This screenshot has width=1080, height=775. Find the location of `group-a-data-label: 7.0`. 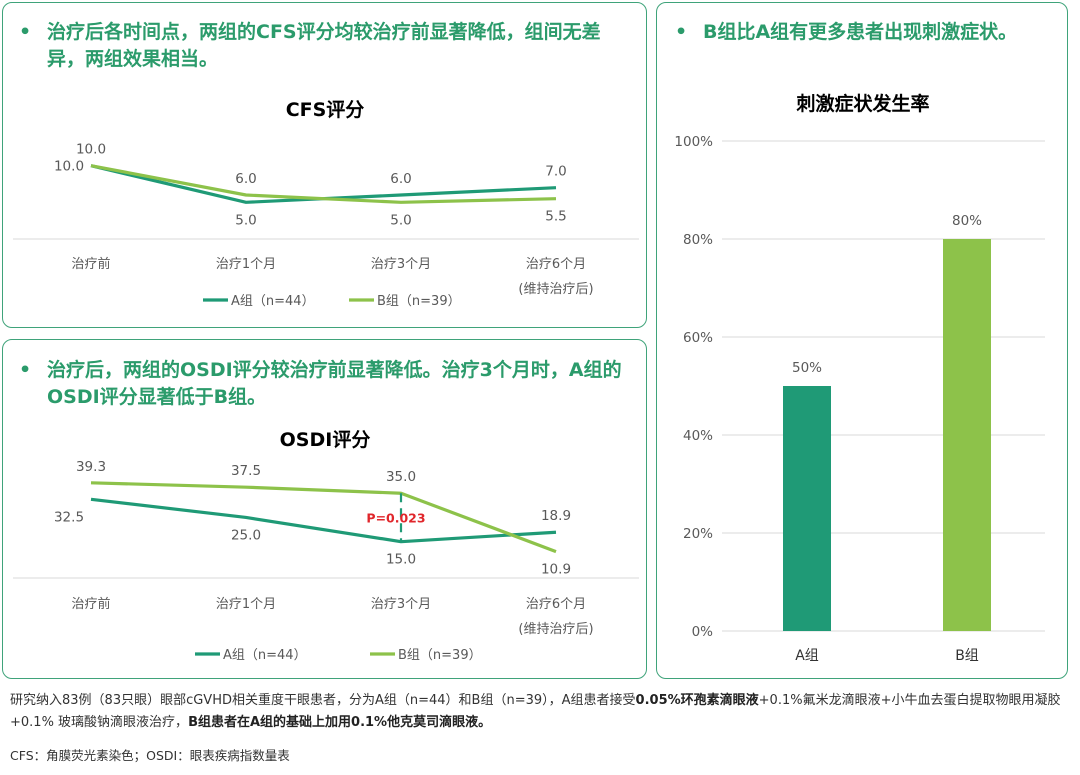

group-a-data-label: 7.0 is located at coordinates (555, 172).